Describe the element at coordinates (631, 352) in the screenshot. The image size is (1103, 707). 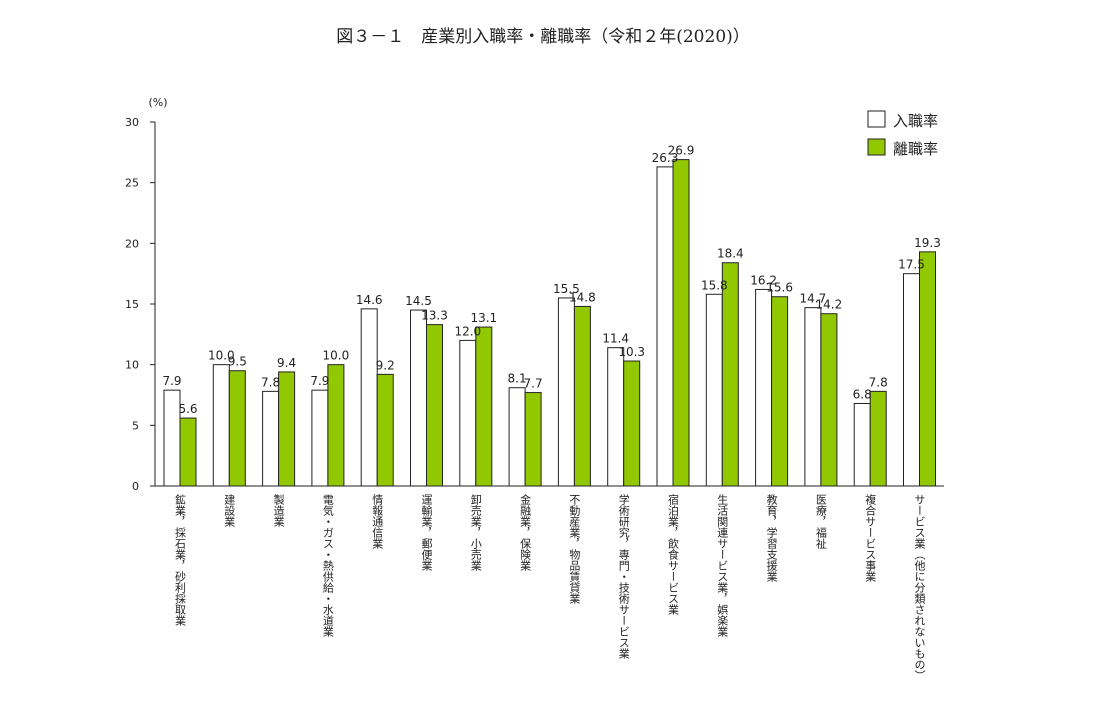
I see `data-label-separation-rate: 10.3` at that location.